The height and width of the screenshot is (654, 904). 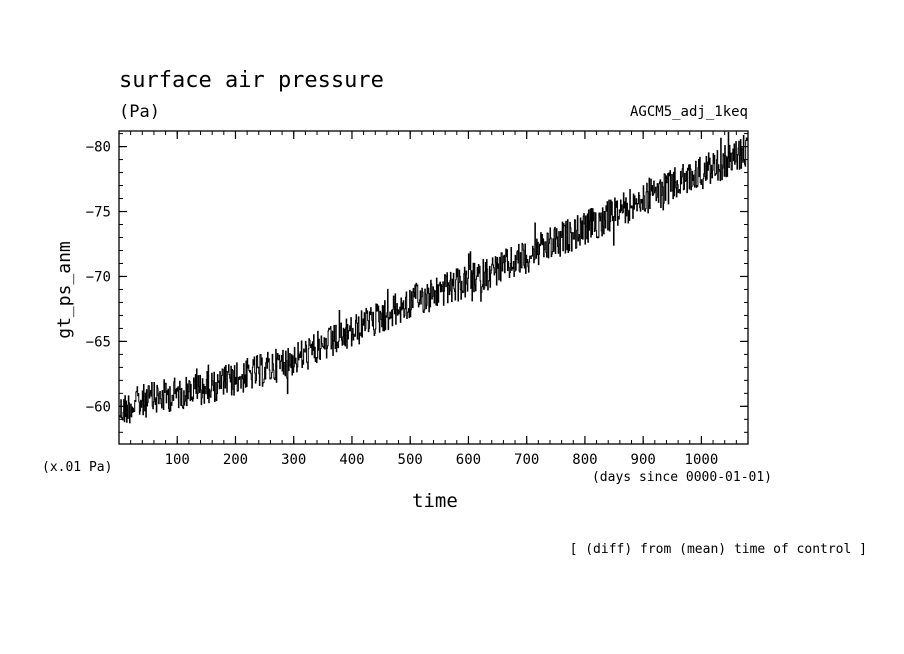 What do you see at coordinates (251, 80) in the screenshot?
I see `chart-title: surface air pressure` at bounding box center [251, 80].